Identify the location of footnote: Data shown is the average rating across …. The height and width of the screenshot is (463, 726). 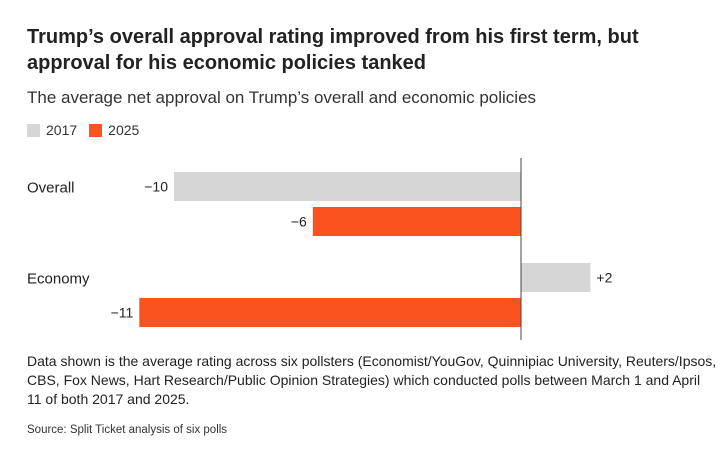
(372, 380).